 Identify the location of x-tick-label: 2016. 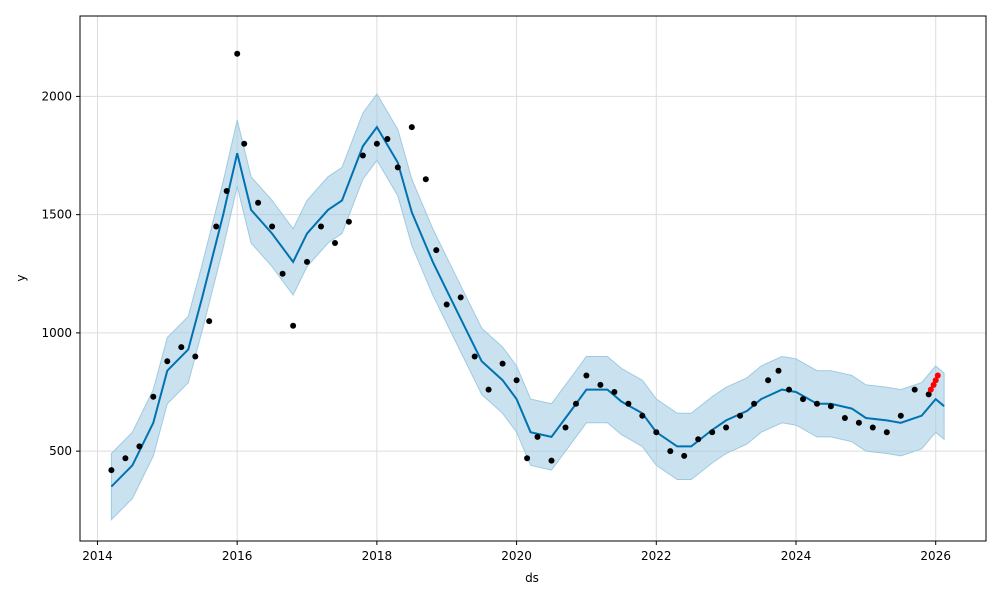
(237, 556).